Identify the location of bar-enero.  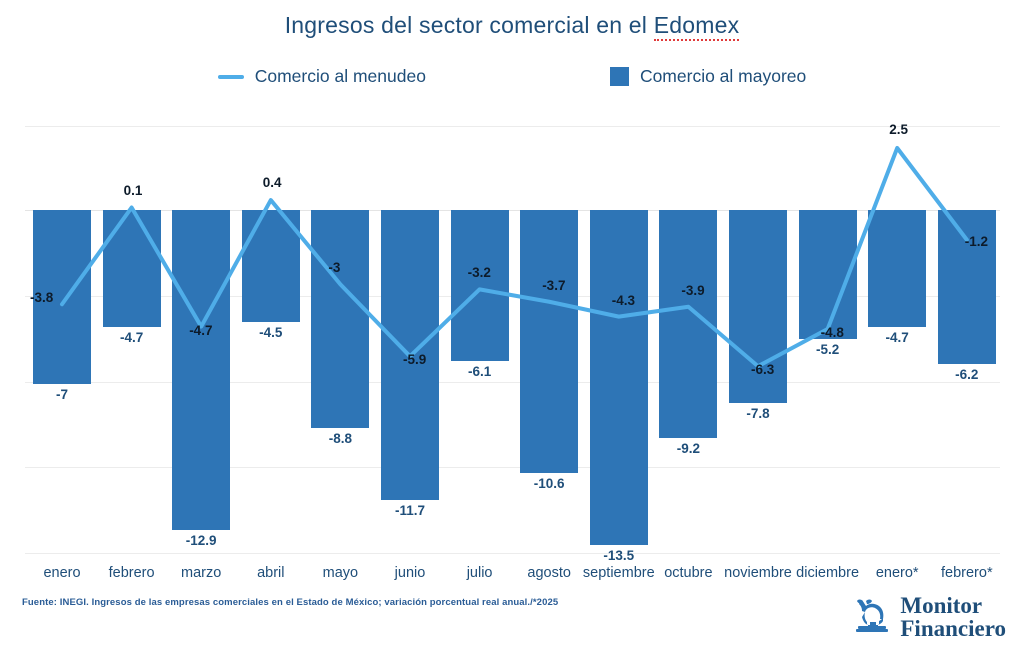
(62, 297).